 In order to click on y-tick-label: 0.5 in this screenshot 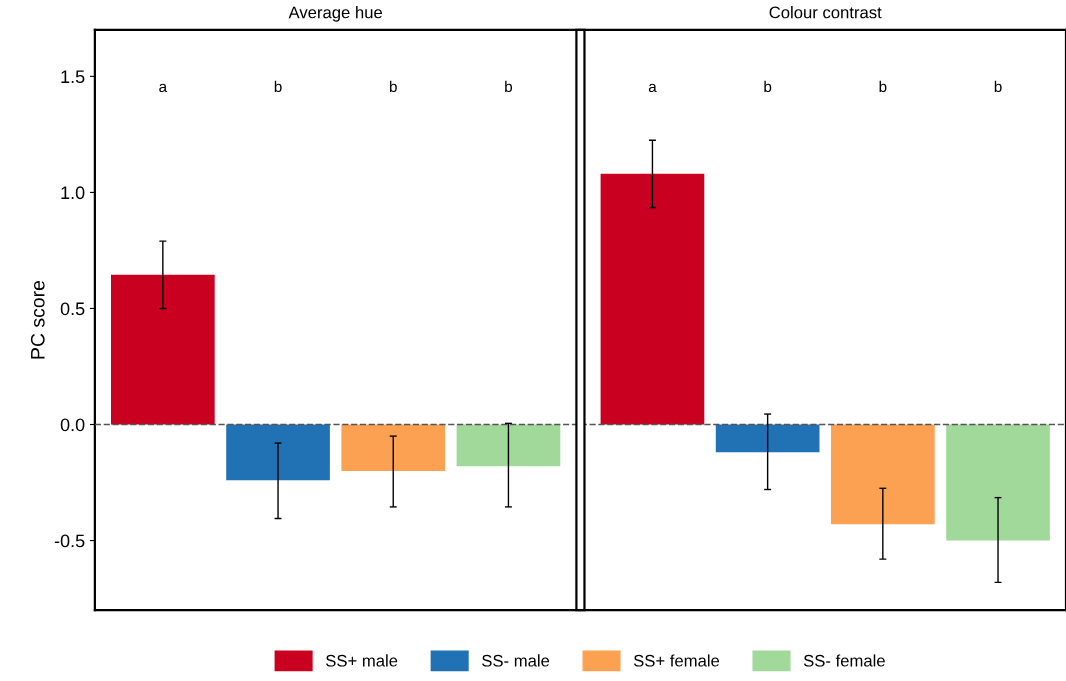, I will do `click(72, 309)`.